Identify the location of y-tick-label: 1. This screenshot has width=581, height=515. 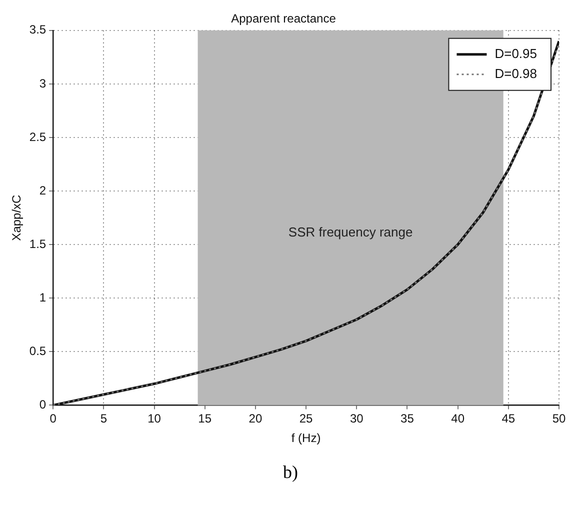
(42, 297).